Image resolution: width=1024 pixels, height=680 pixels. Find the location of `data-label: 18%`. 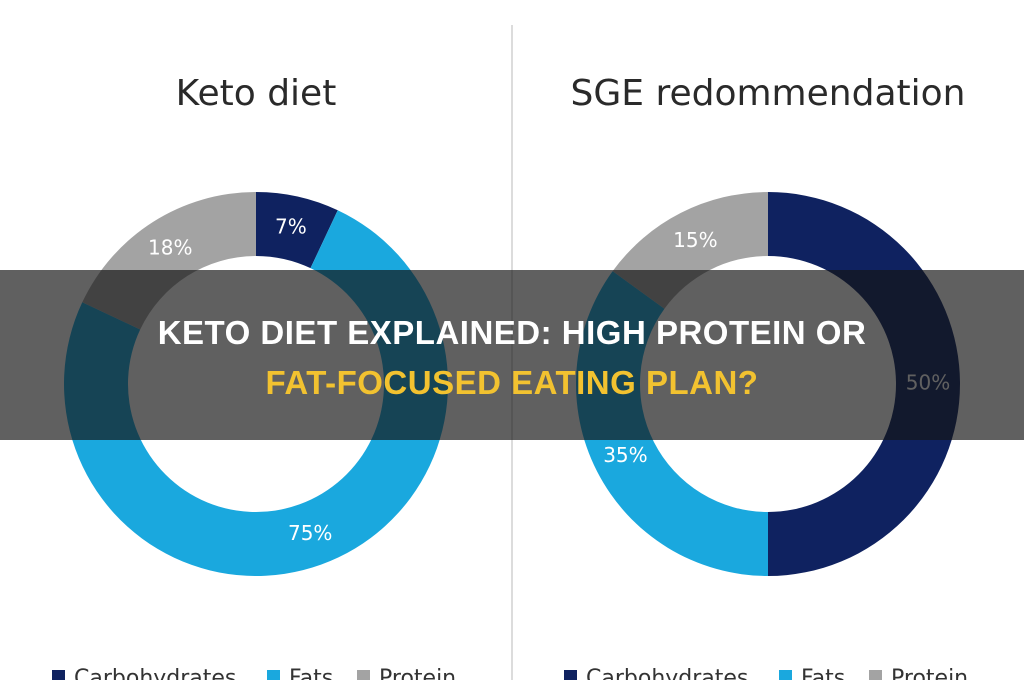

data-label: 18% is located at coordinates (170, 247).